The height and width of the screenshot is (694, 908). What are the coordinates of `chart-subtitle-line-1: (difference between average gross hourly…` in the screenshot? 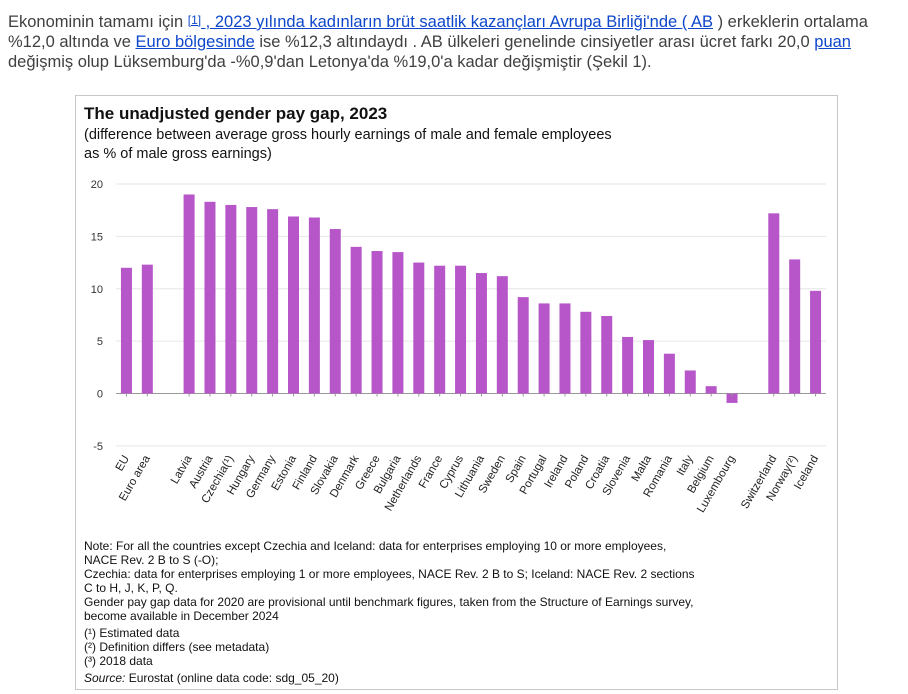 It's located at (348, 135).